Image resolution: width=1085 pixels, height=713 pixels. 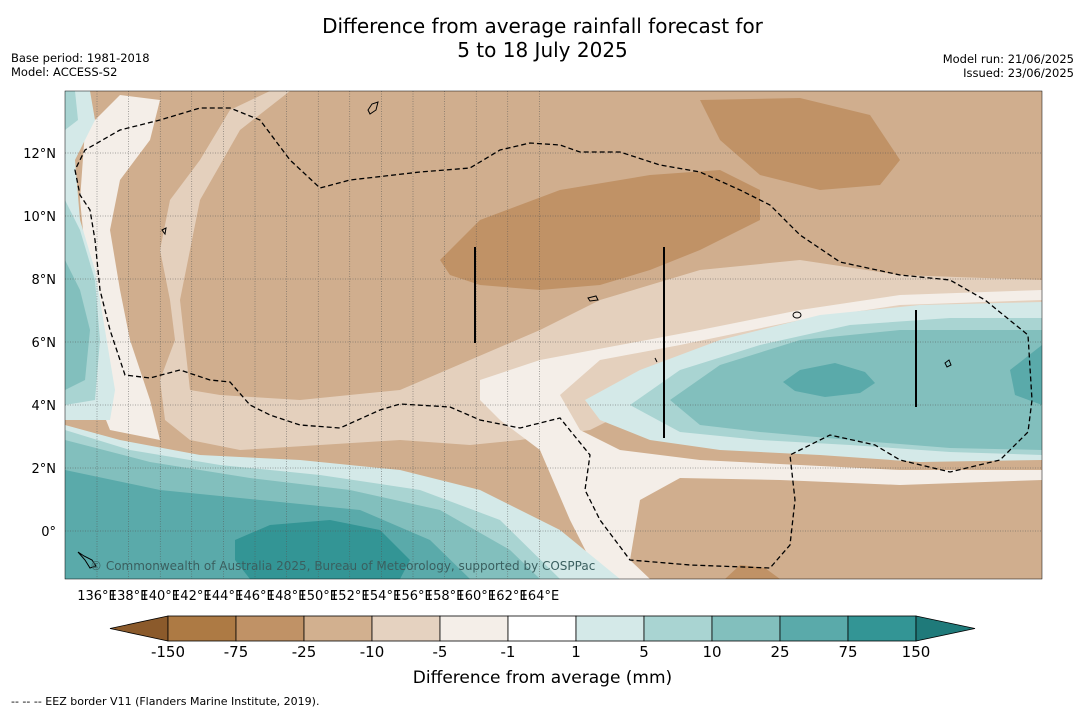 I want to click on colorbar-tick-label: -10, so click(x=372, y=652).